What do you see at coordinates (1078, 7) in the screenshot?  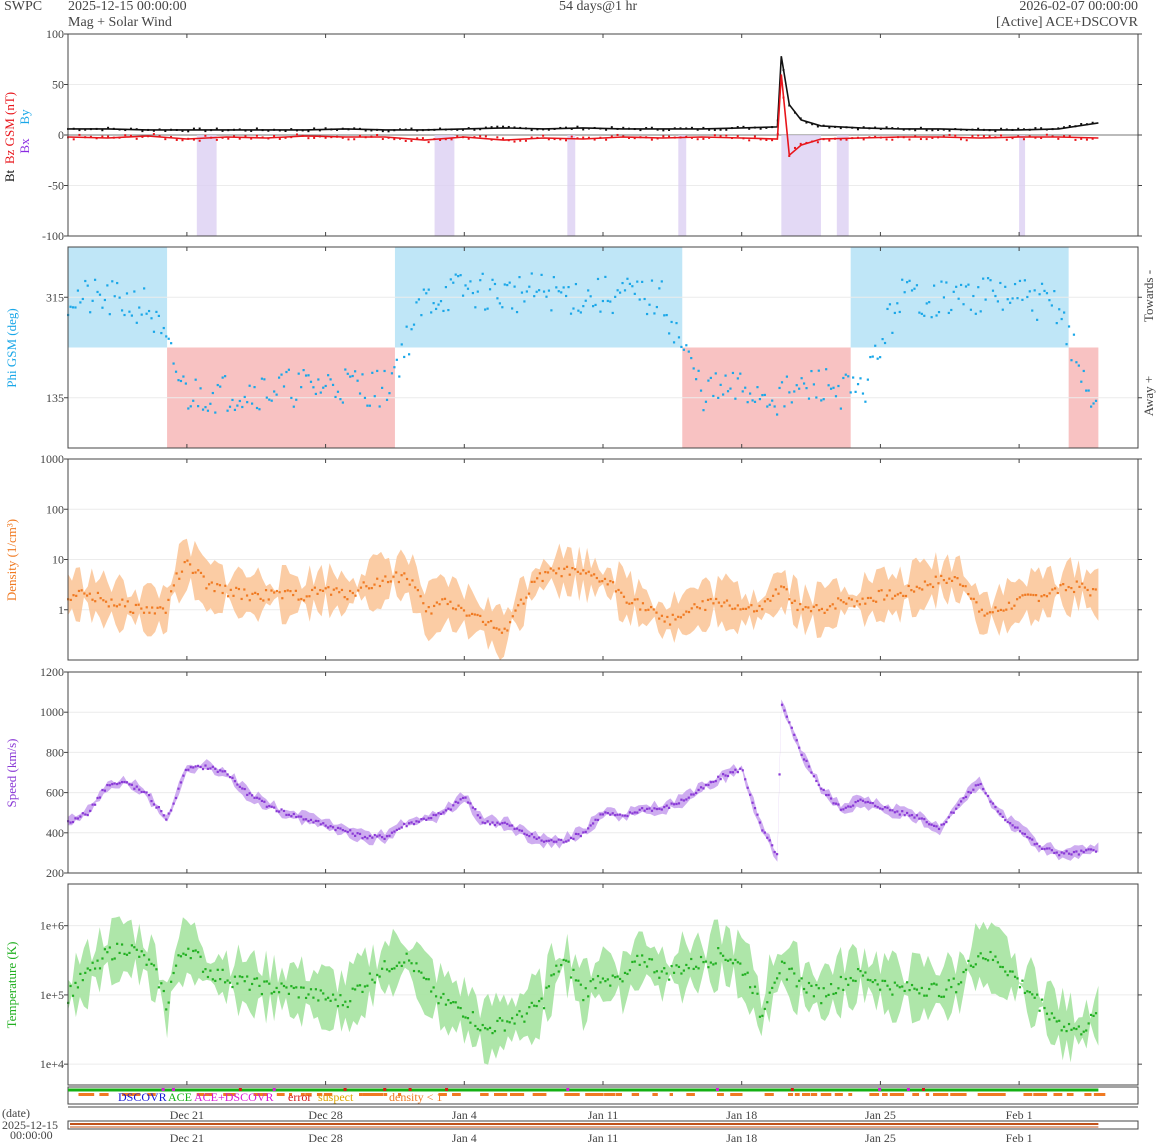 I see `end-time-label: 2026-02-07 00:00:00` at bounding box center [1078, 7].